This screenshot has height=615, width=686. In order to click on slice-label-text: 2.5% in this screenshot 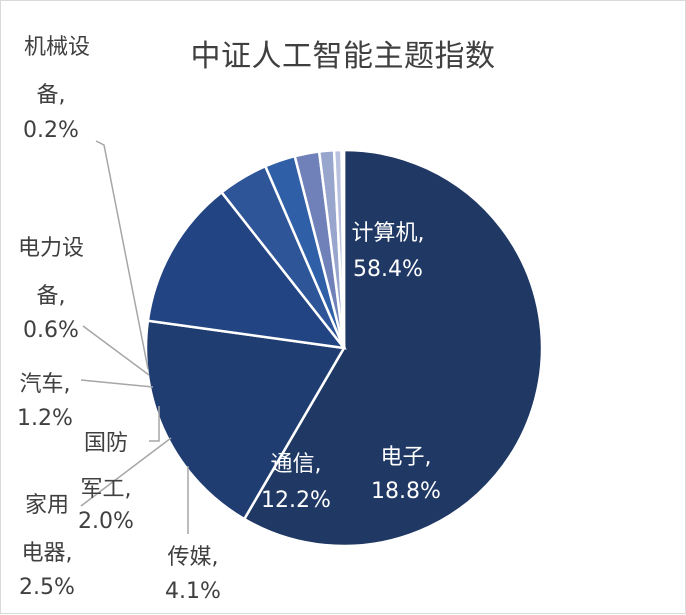, I will do `click(47, 587)`.